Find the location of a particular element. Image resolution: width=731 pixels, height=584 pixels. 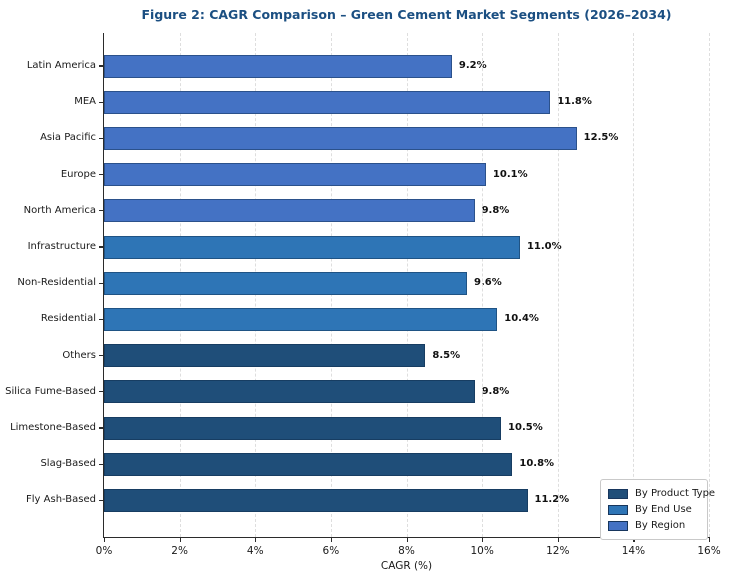

legend-item: By Product Type is located at coordinates (661, 493).